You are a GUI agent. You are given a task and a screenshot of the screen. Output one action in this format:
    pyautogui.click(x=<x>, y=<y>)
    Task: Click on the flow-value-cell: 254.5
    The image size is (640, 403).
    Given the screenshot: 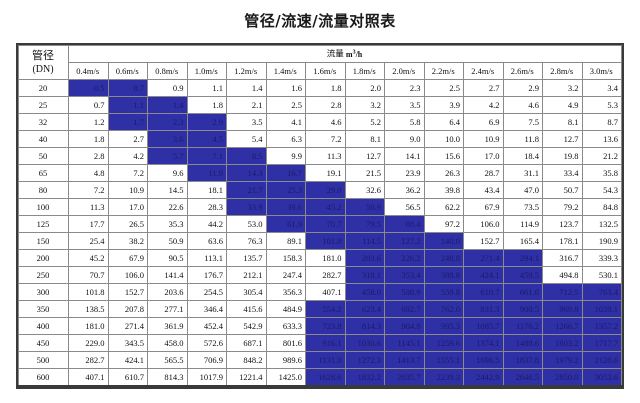 What is the action you would take?
    pyautogui.click(x=206, y=292)
    